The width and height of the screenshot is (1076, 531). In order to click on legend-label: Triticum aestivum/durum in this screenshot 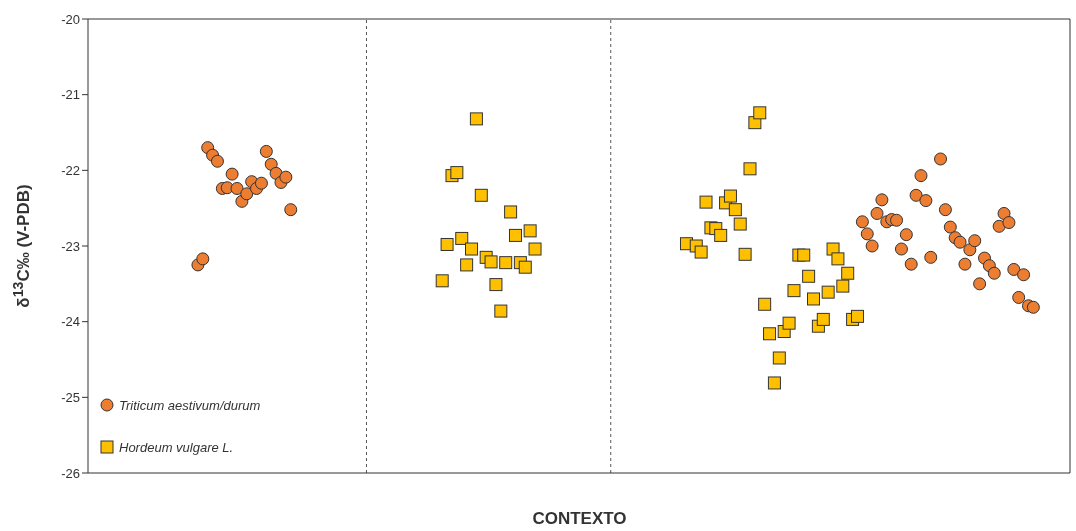, I will do `click(190, 405)`.